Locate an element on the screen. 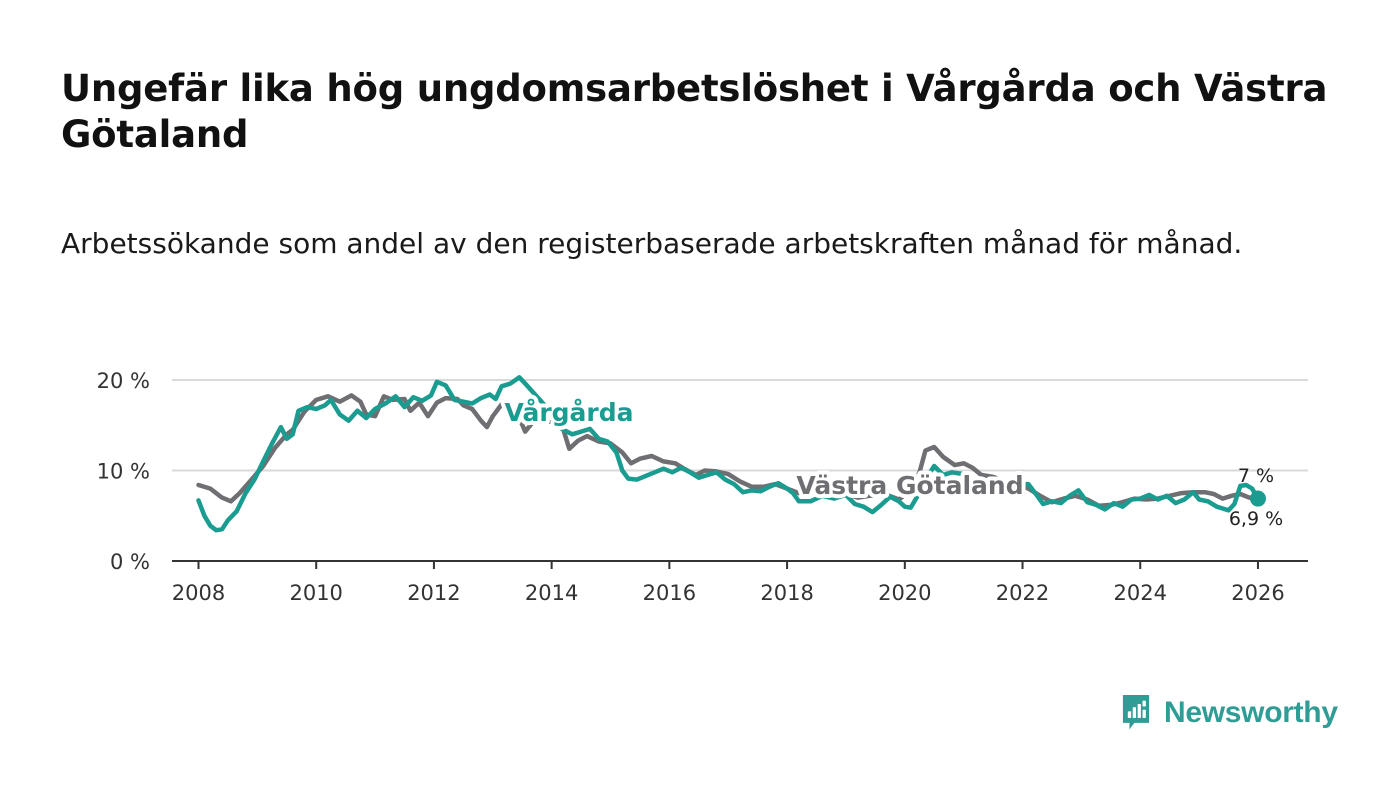  y-tick-label: 10 % is located at coordinates (123, 472).